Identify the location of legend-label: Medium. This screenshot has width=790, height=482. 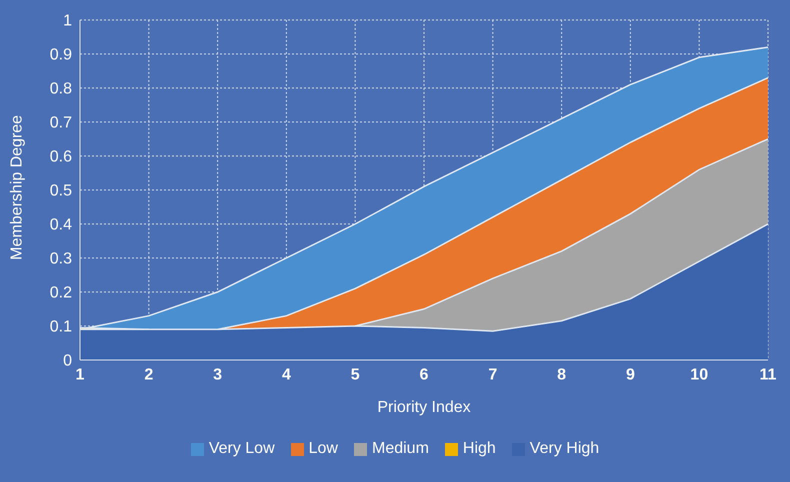
(400, 449).